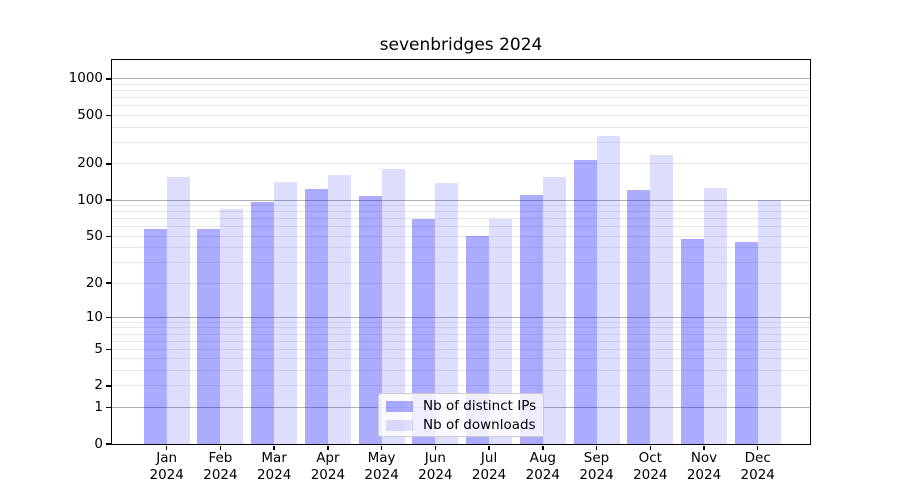 Image resolution: width=900 pixels, height=500 pixels. What do you see at coordinates (531, 319) in the screenshot?
I see `bar-distinct-ips-aug` at bounding box center [531, 319].